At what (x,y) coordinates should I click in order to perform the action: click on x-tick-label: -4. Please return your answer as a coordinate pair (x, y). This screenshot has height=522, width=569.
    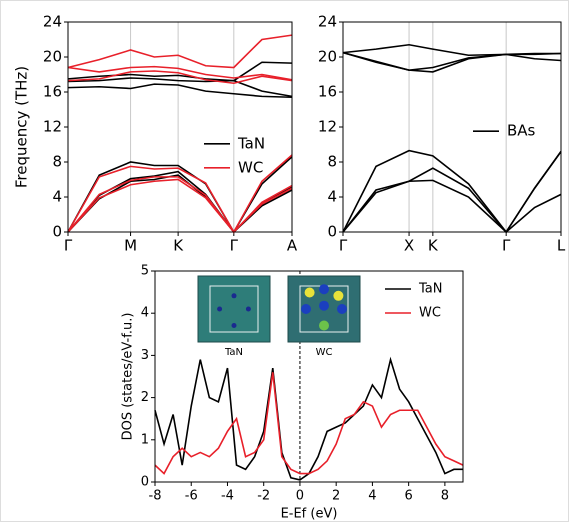
    Looking at the image, I should click on (227, 496).